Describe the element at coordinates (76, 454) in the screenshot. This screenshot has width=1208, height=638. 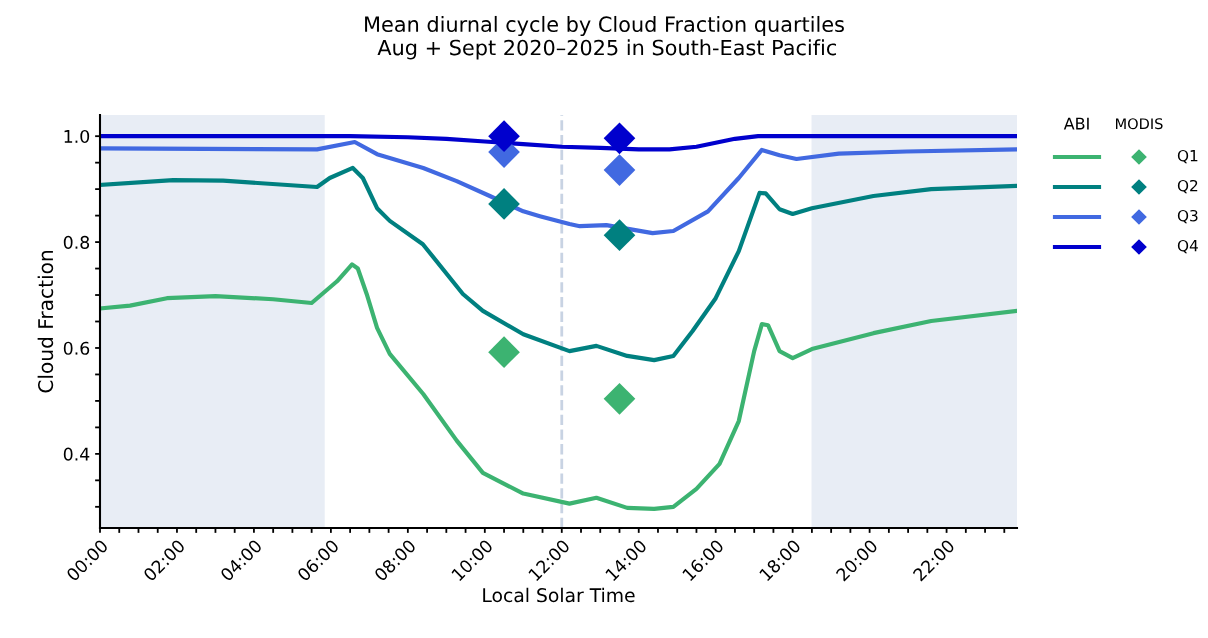
I see `y-tick-label: 0.4` at that location.